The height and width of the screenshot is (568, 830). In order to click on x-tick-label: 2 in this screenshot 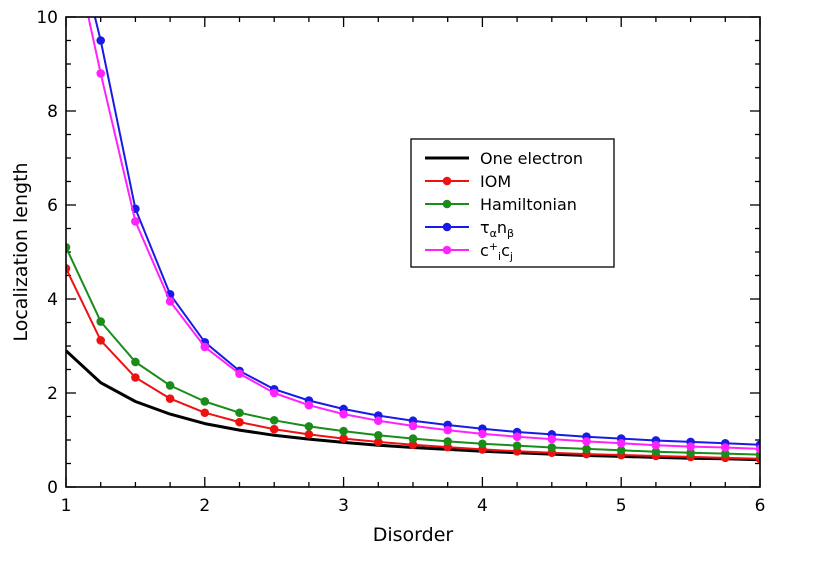, I will do `click(204, 506)`.